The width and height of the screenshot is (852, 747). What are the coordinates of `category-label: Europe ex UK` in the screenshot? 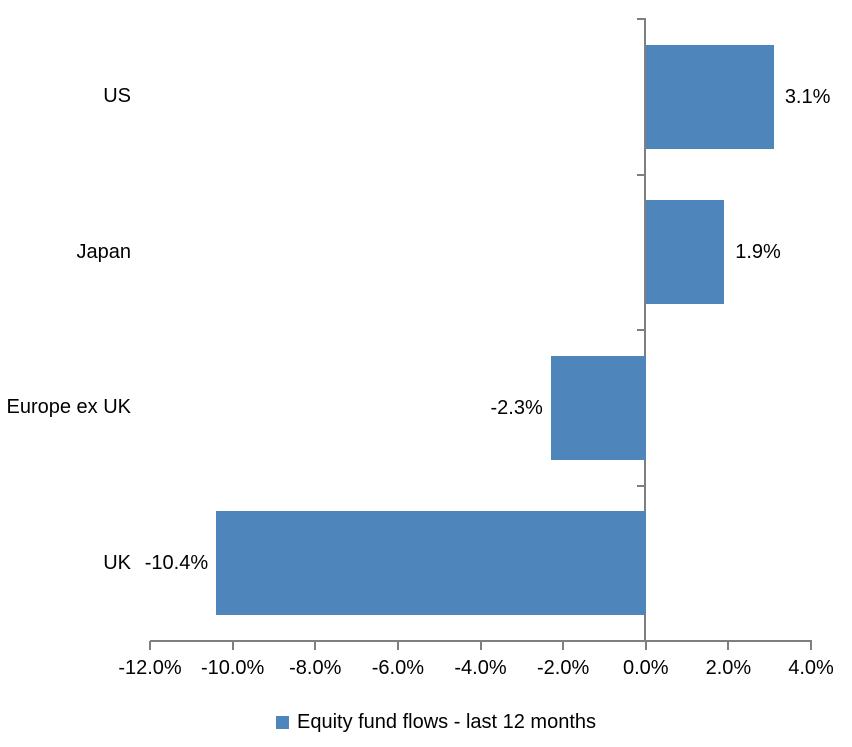 It's located at (68, 407).